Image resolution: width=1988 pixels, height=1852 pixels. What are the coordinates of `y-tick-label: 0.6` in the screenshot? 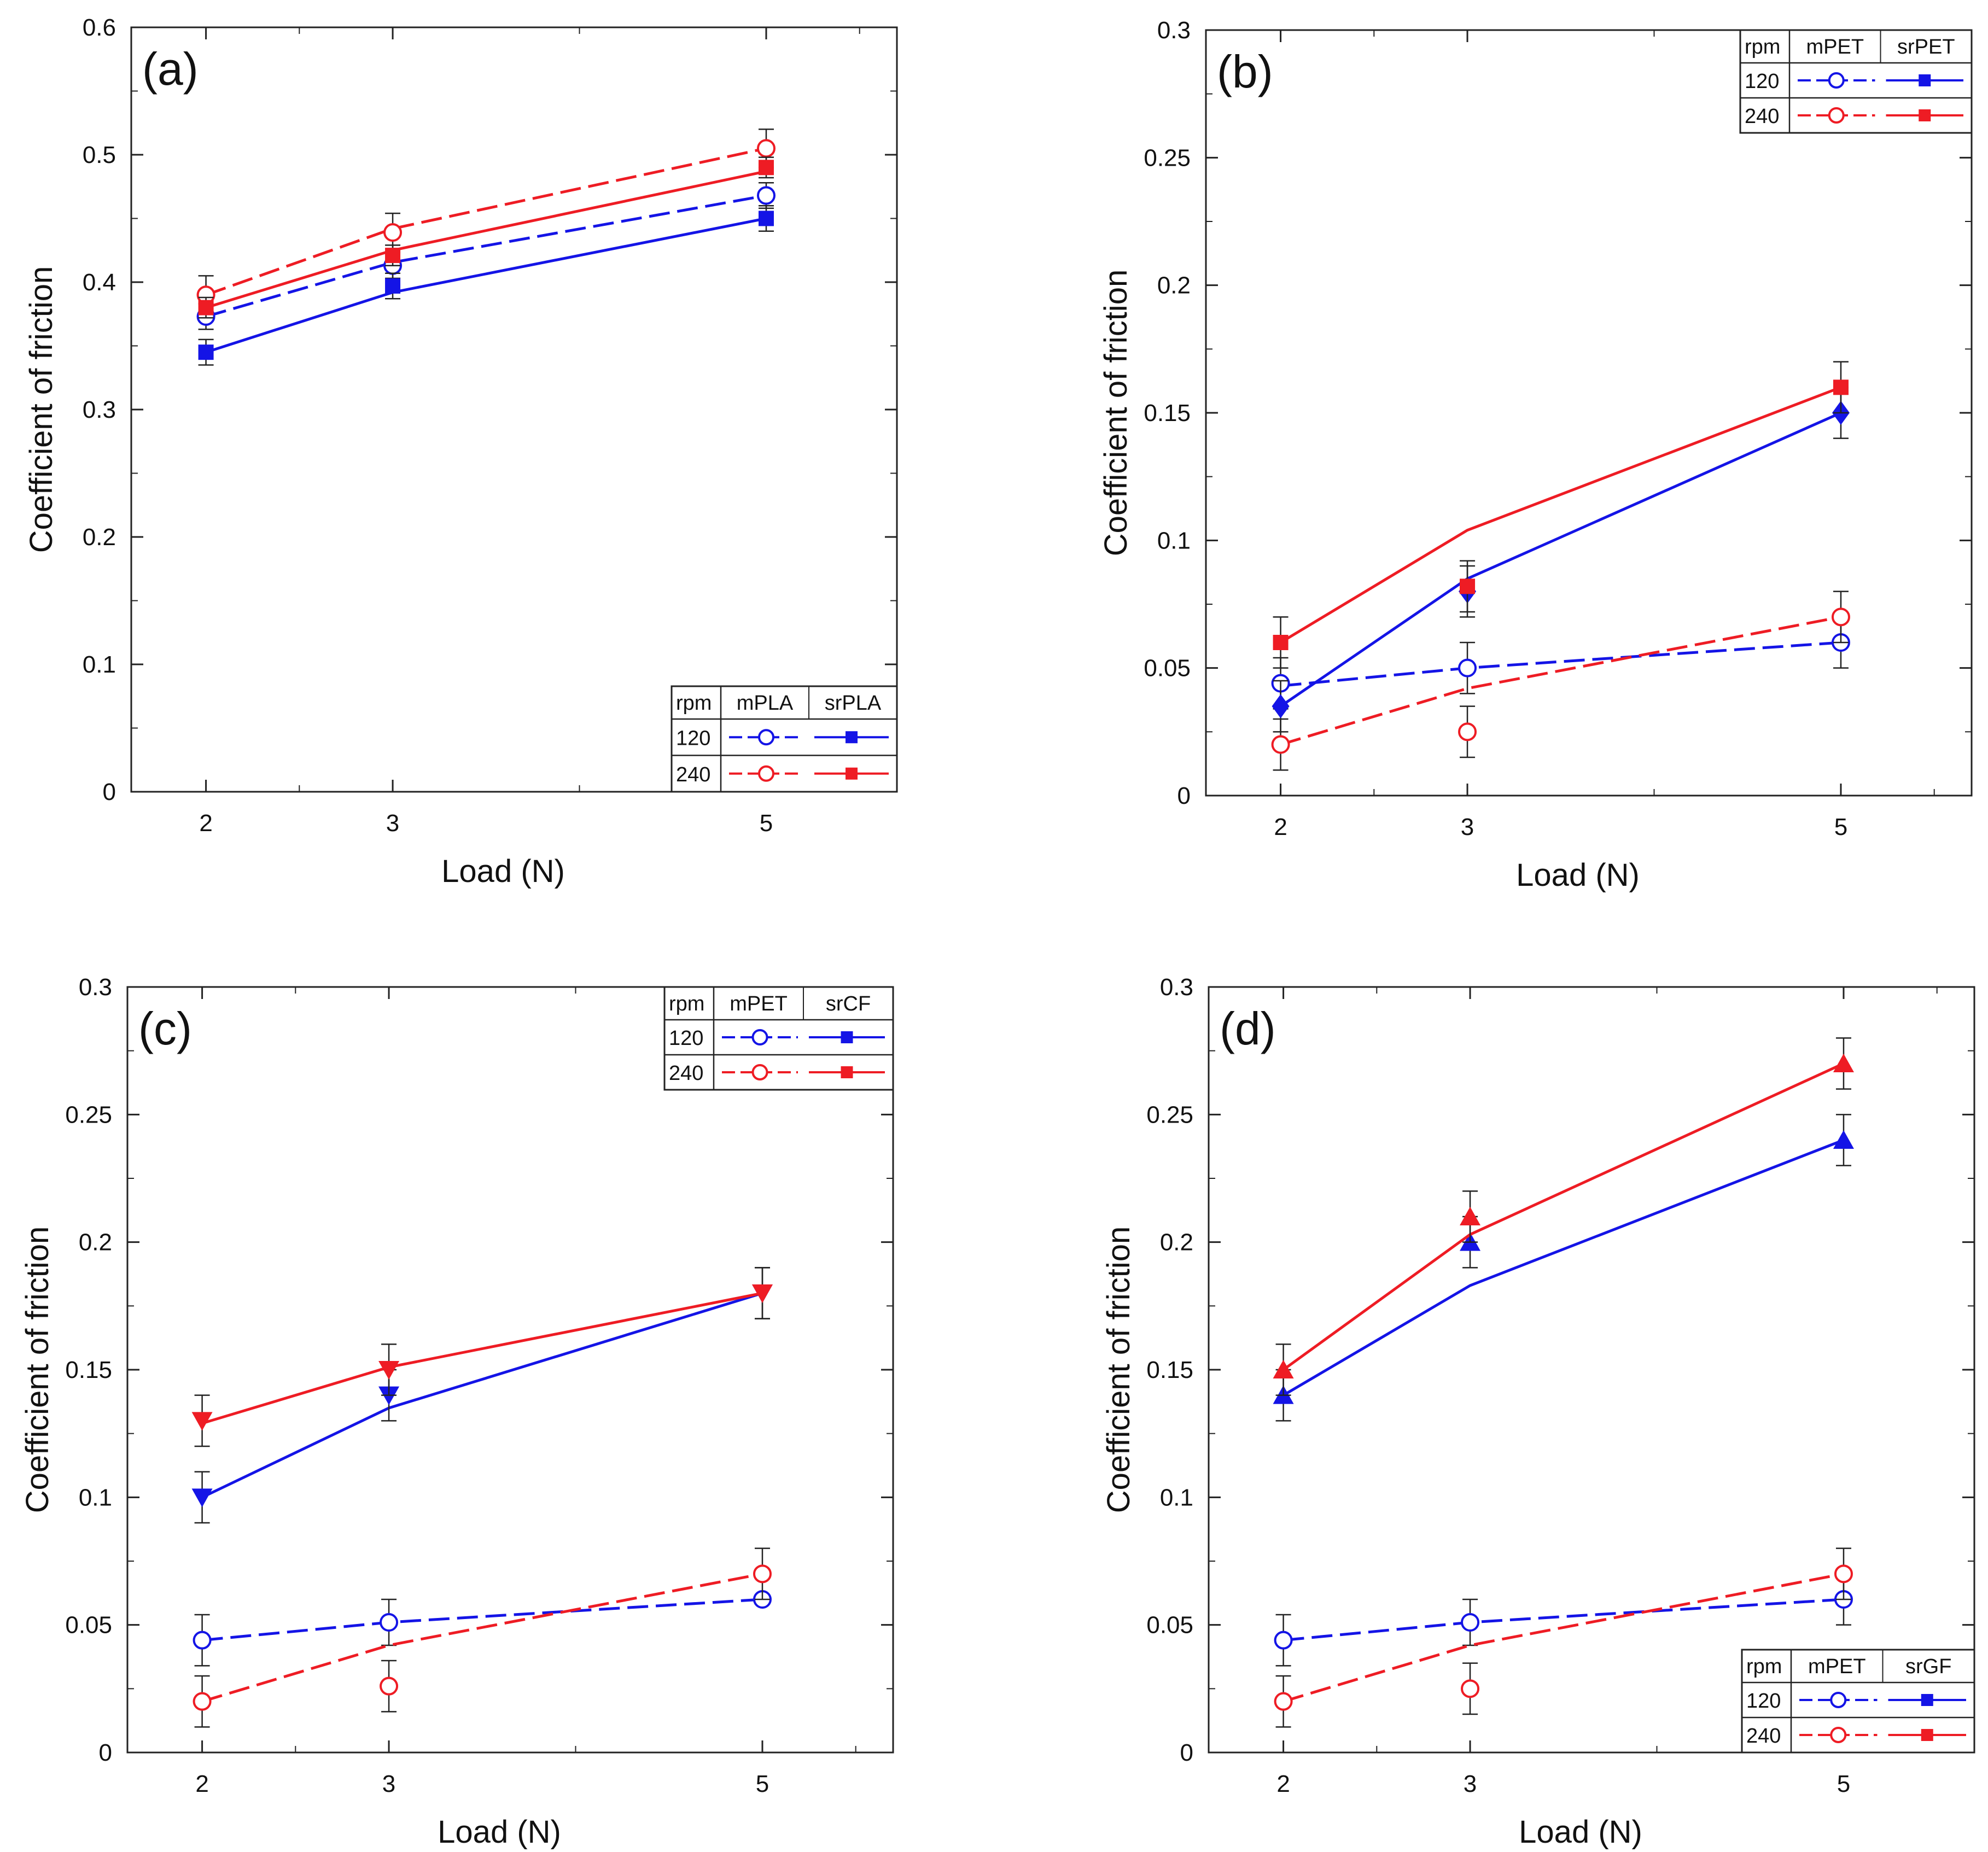 It's located at (99, 27).